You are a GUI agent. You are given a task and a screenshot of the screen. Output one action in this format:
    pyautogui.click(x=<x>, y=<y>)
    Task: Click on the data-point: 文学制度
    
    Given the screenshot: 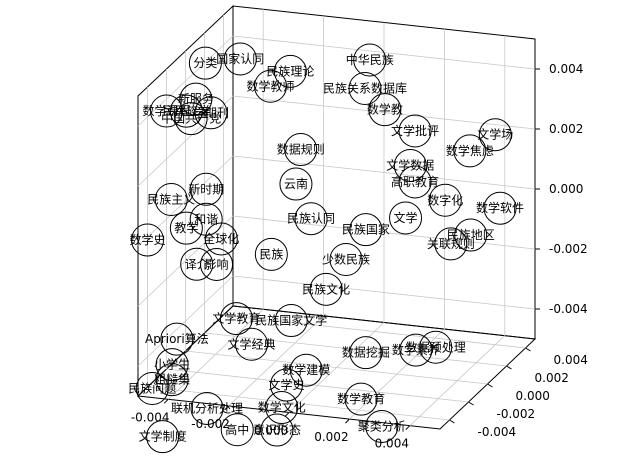 What is the action you would take?
    pyautogui.click(x=163, y=437)
    